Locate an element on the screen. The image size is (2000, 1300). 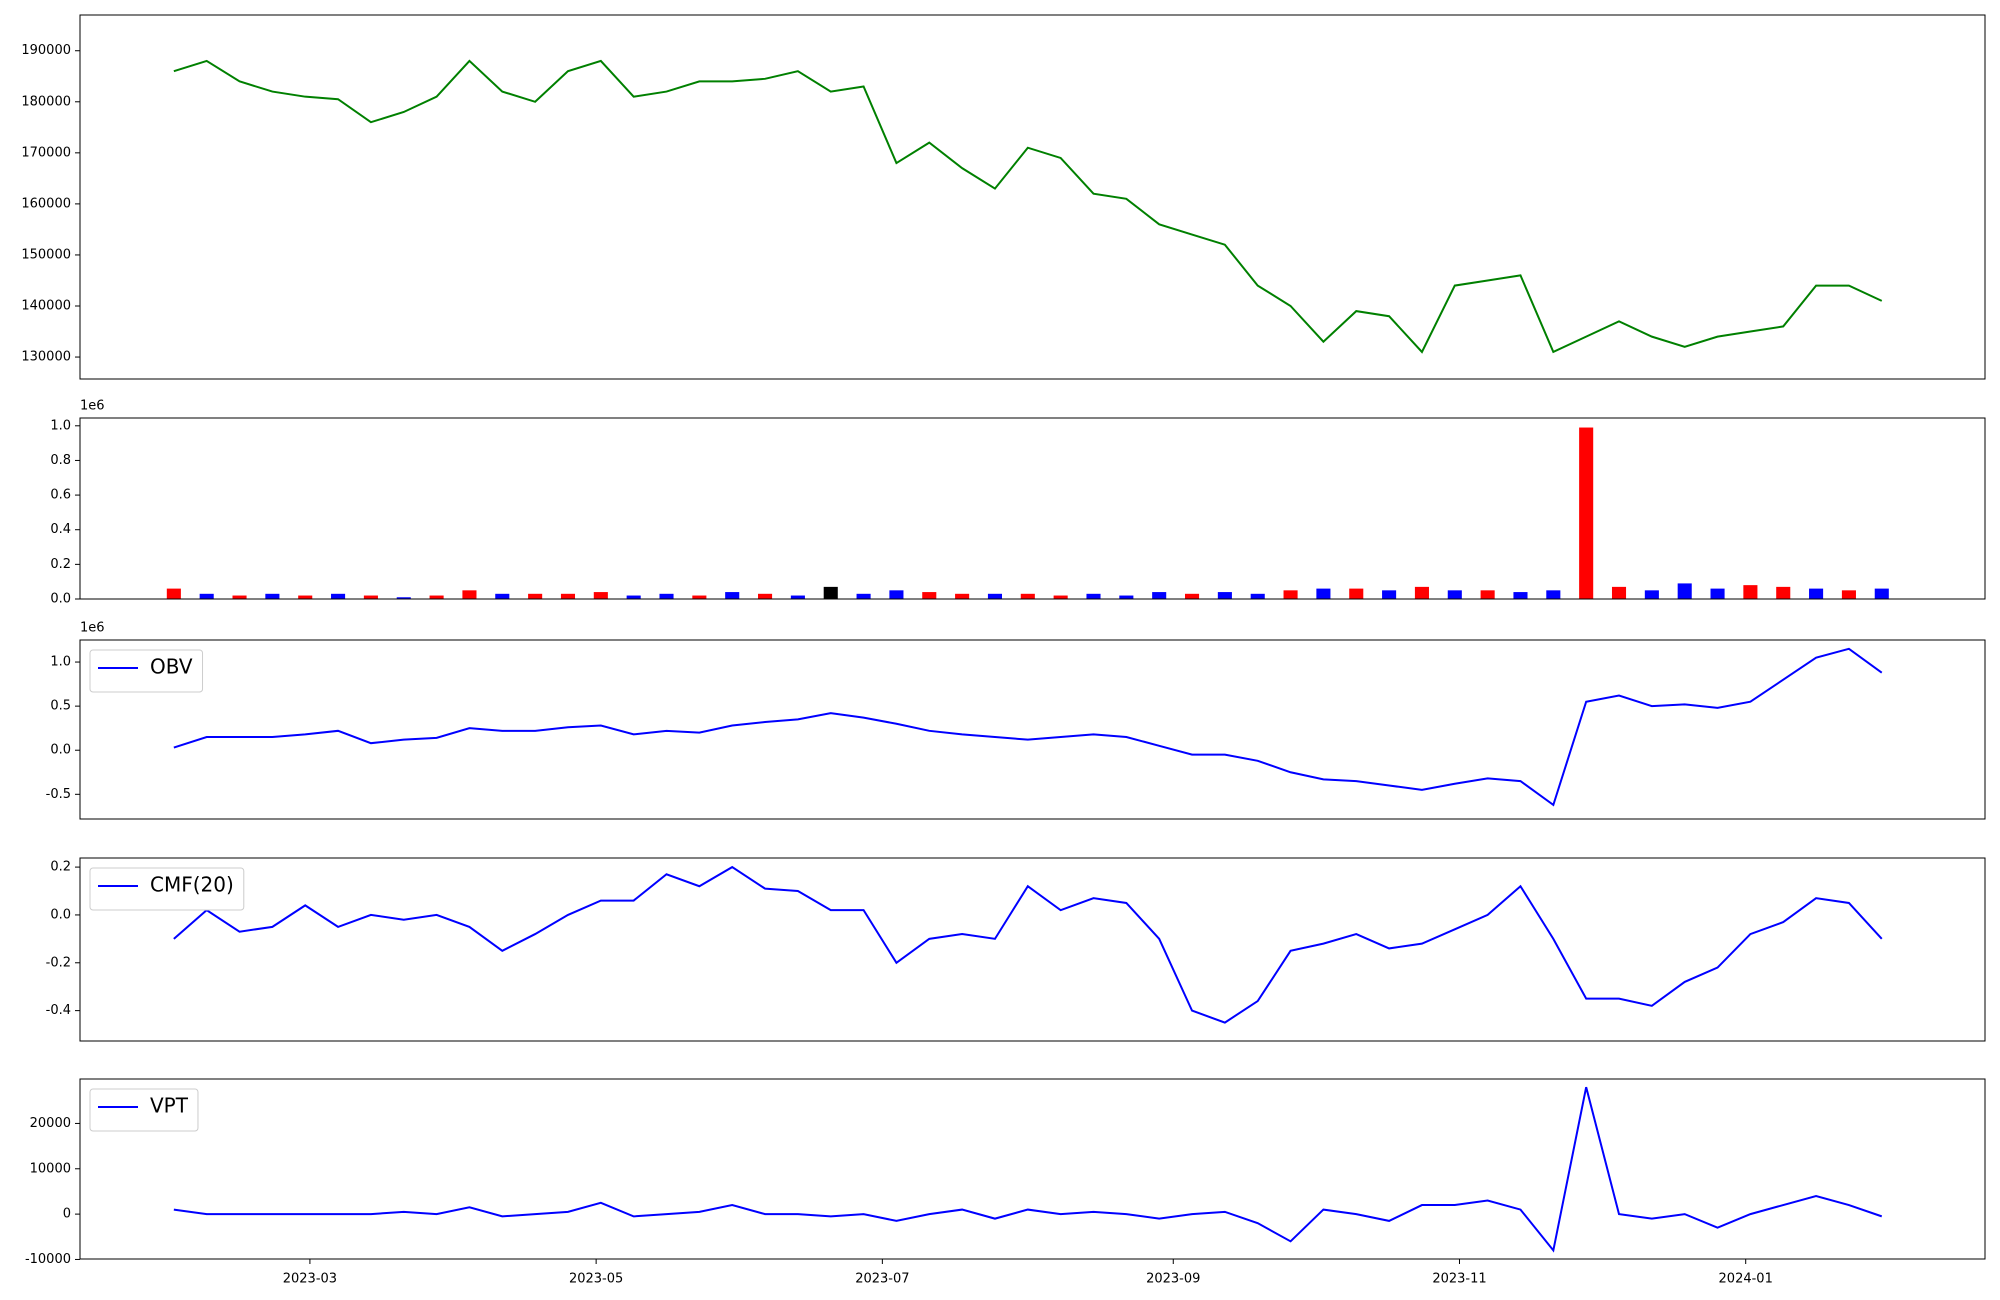
y-tick-label: 150000 is located at coordinates (46, 254).